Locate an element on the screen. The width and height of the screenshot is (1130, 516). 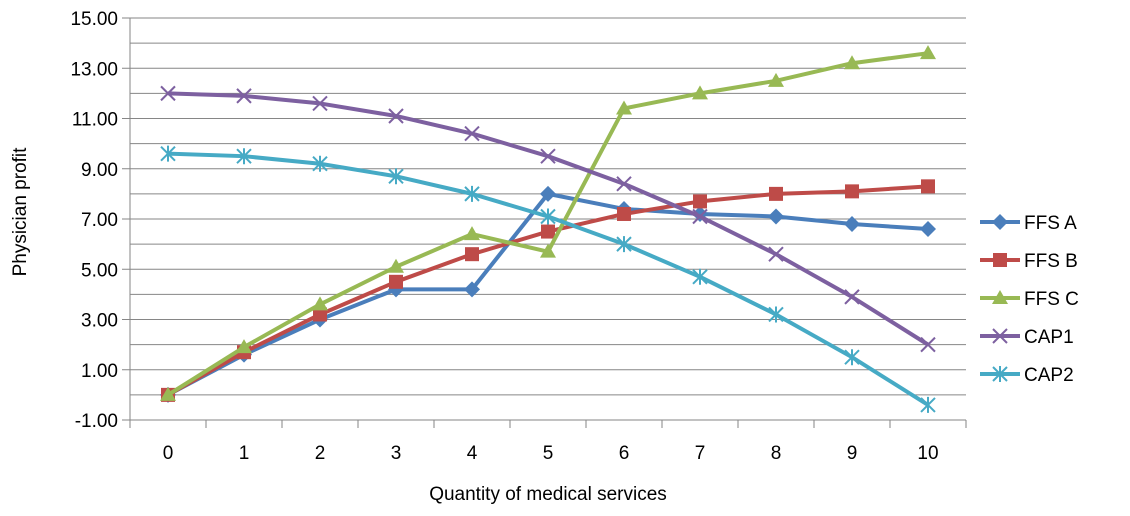
y-tick-label: 13.00 is located at coordinates (94, 69).